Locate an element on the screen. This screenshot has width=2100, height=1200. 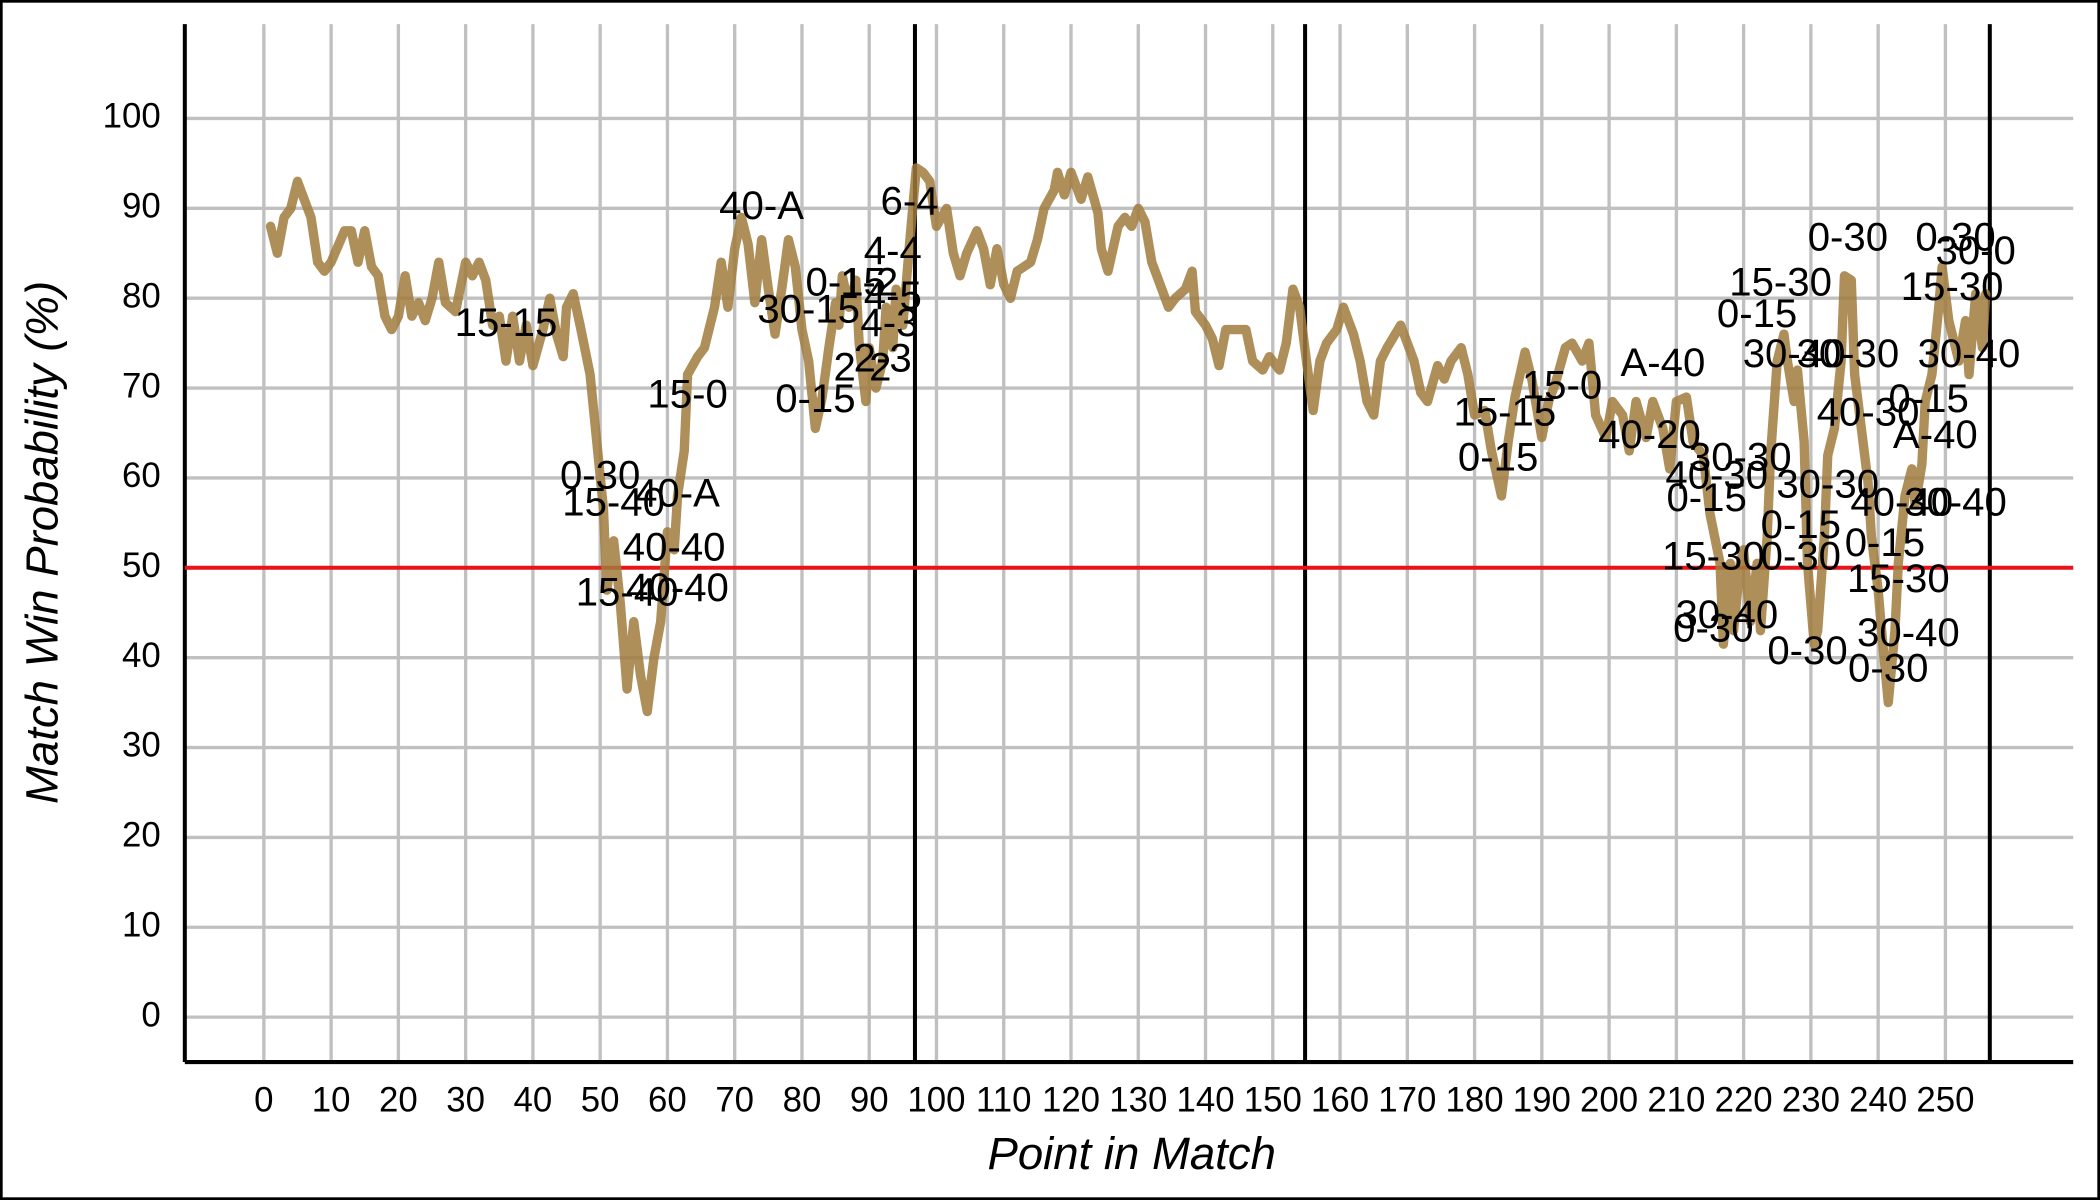
score-annotation: 4-4 is located at coordinates (893, 250).